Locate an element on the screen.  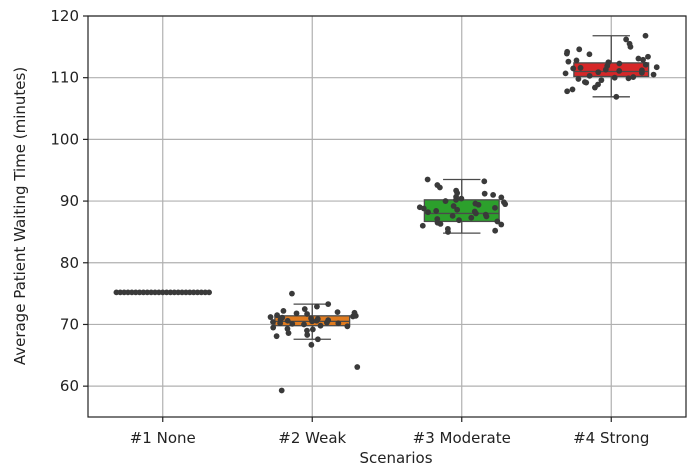
y-tick-label: 120 is located at coordinates (64, 16).